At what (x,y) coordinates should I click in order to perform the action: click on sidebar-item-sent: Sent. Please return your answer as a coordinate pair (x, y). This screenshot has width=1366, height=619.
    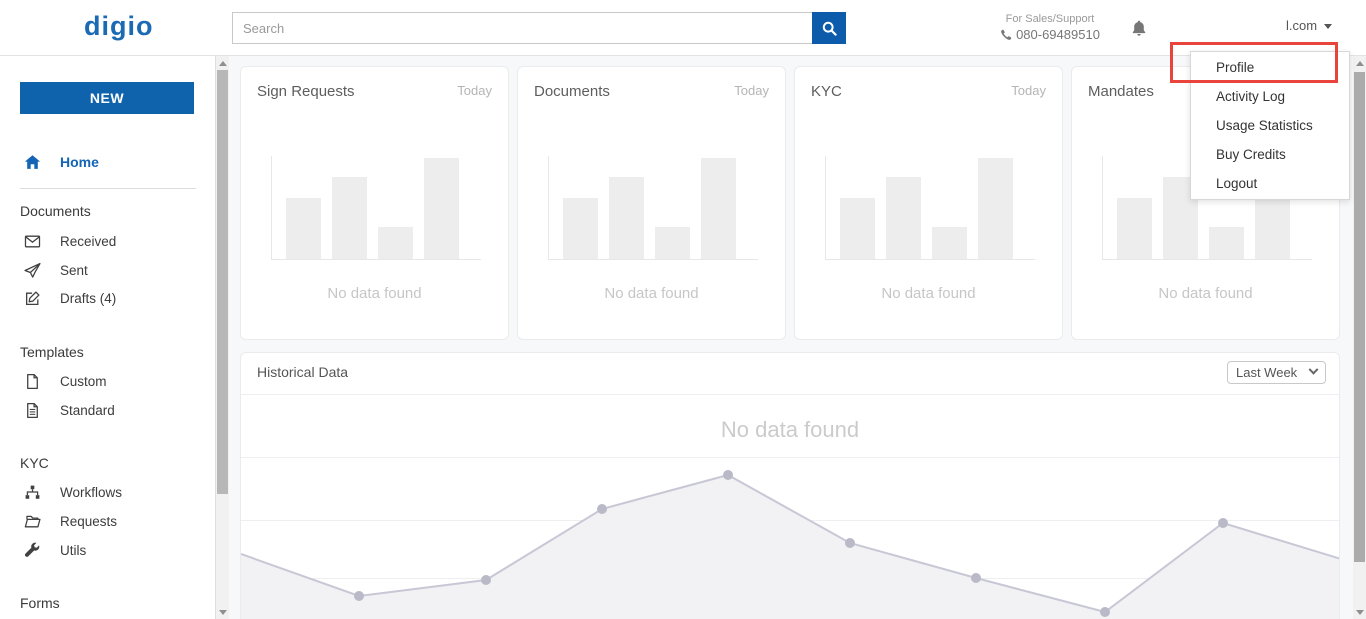
    Looking at the image, I should click on (108, 270).